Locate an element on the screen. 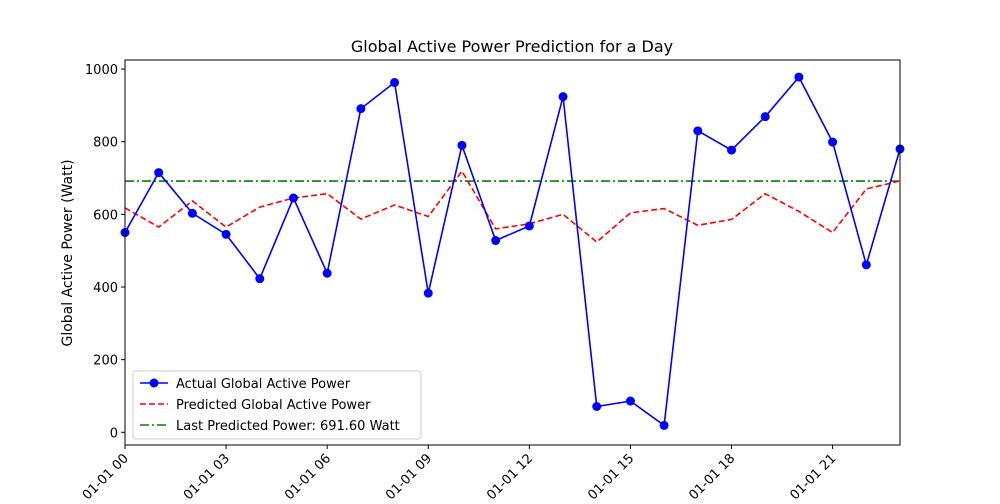  legend-label: Actual Global Active Power is located at coordinates (263, 384).